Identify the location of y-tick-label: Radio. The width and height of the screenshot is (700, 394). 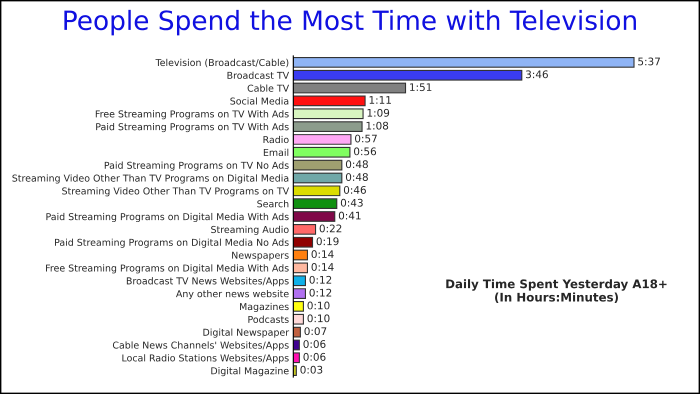
(276, 140).